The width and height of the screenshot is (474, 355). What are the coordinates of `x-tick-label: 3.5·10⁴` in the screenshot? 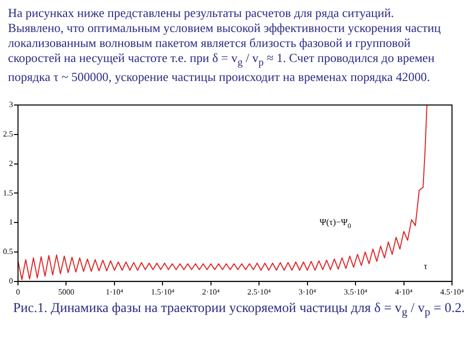 It's located at (356, 291).